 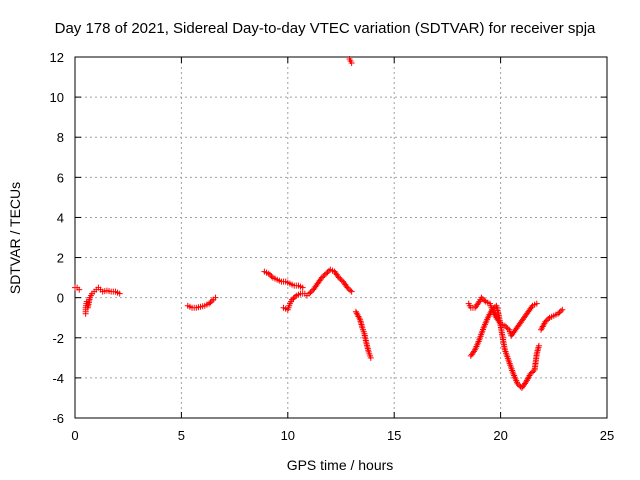 I want to click on y-tick-label: 12, so click(x=57, y=57).